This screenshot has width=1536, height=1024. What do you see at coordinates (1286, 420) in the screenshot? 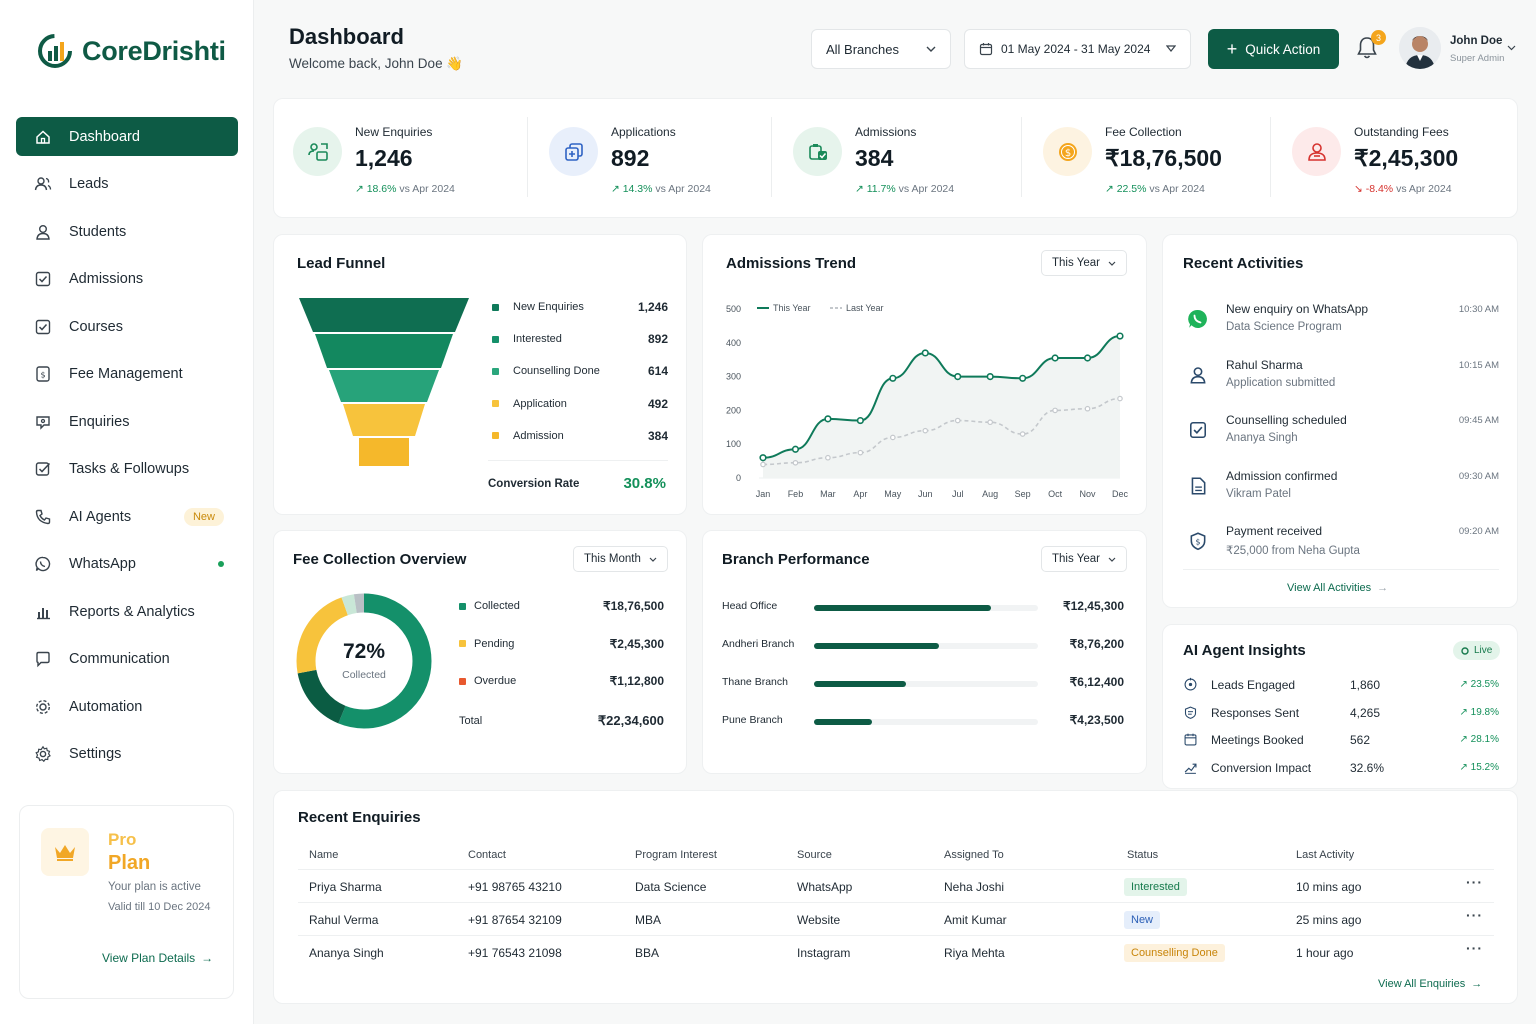
I see `activity-title: Counselling scheduled` at bounding box center [1286, 420].